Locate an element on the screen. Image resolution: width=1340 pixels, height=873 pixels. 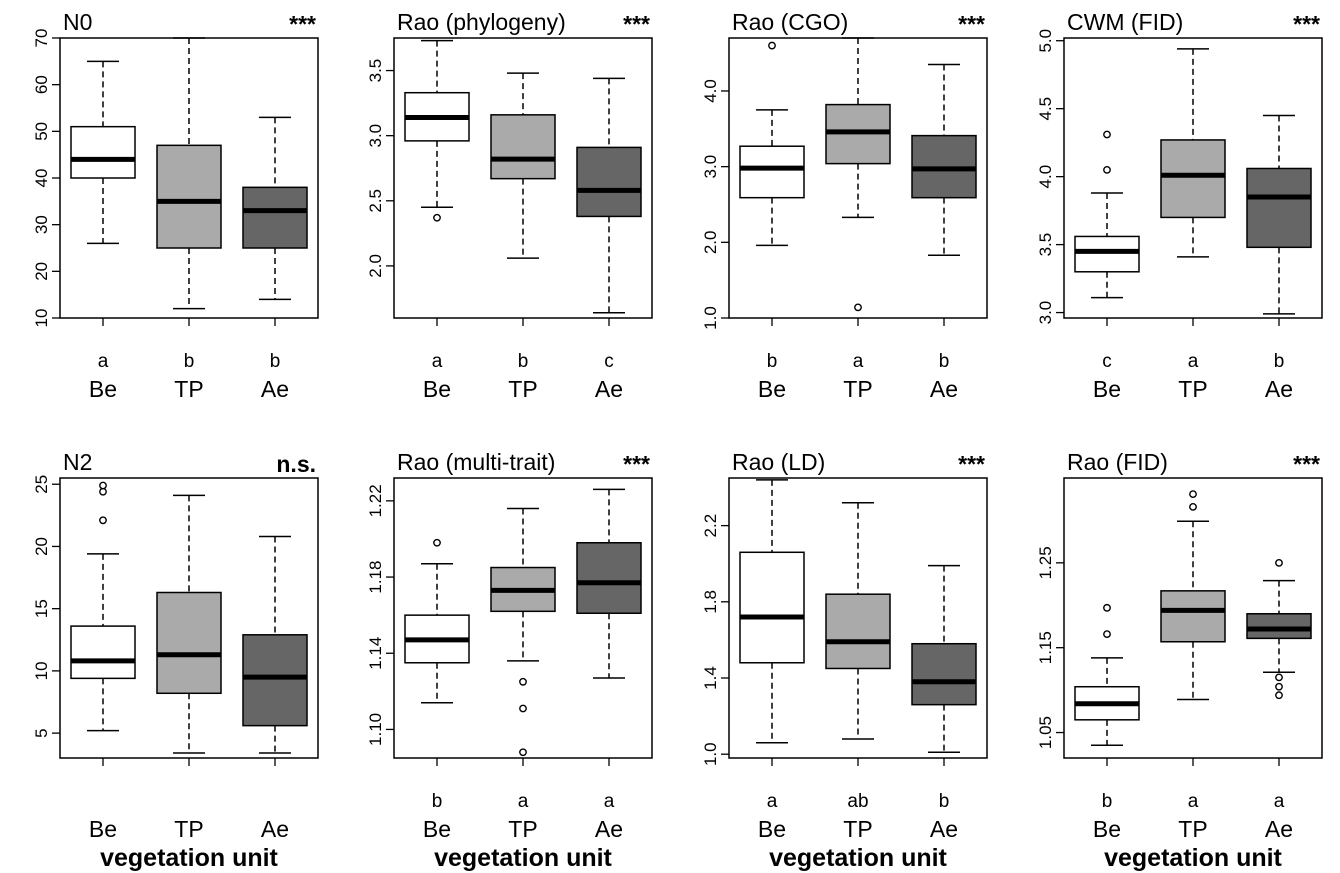
y-tick-label: 20 is located at coordinates (41, 546).